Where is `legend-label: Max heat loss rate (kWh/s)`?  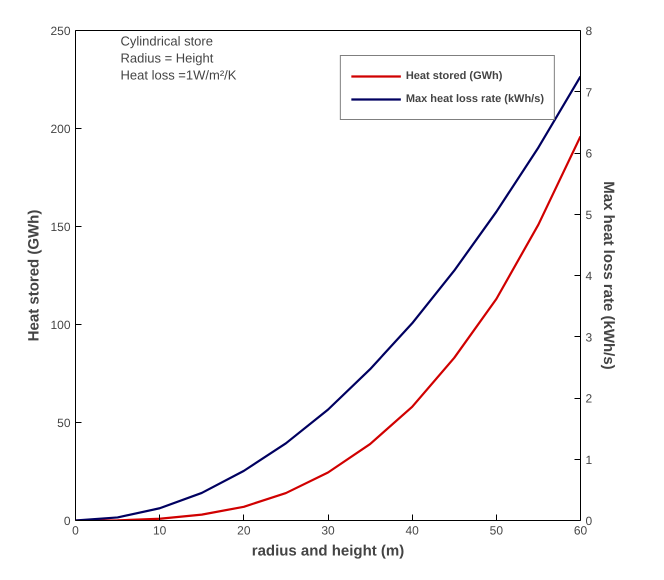
legend-label: Max heat loss rate (kWh/s) is located at coordinates (475, 99).